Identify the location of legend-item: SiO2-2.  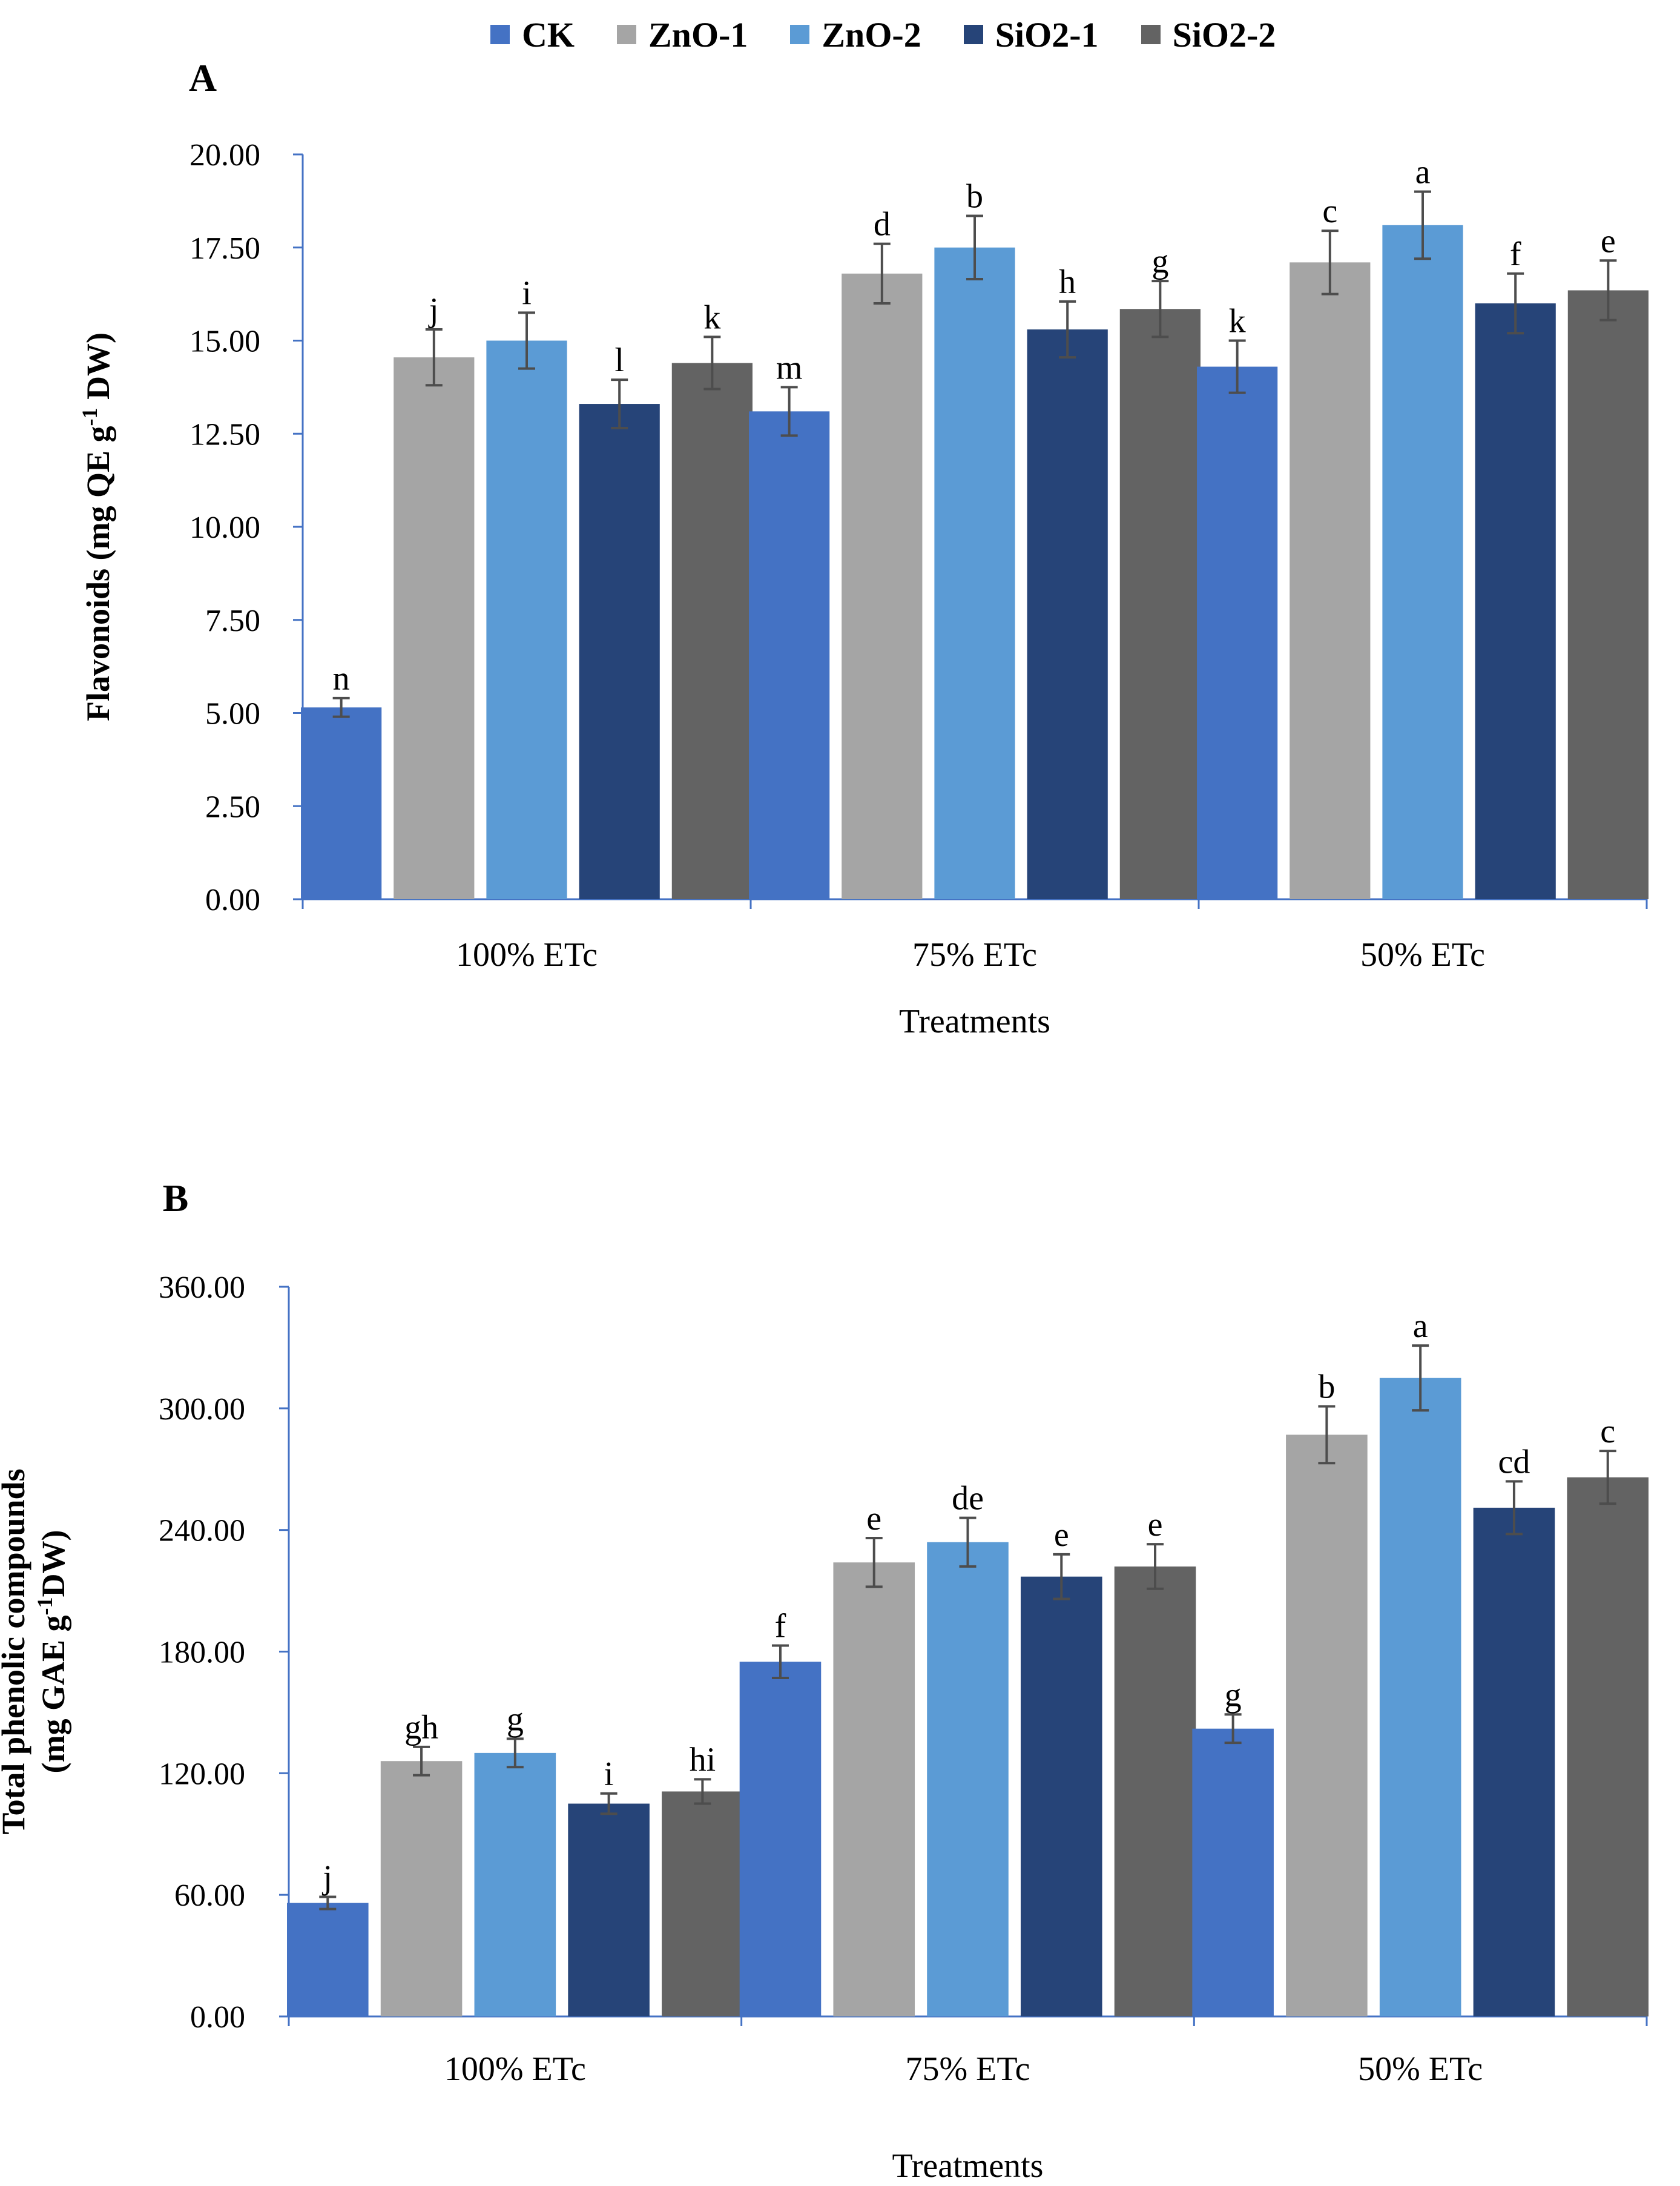
(1208, 35).